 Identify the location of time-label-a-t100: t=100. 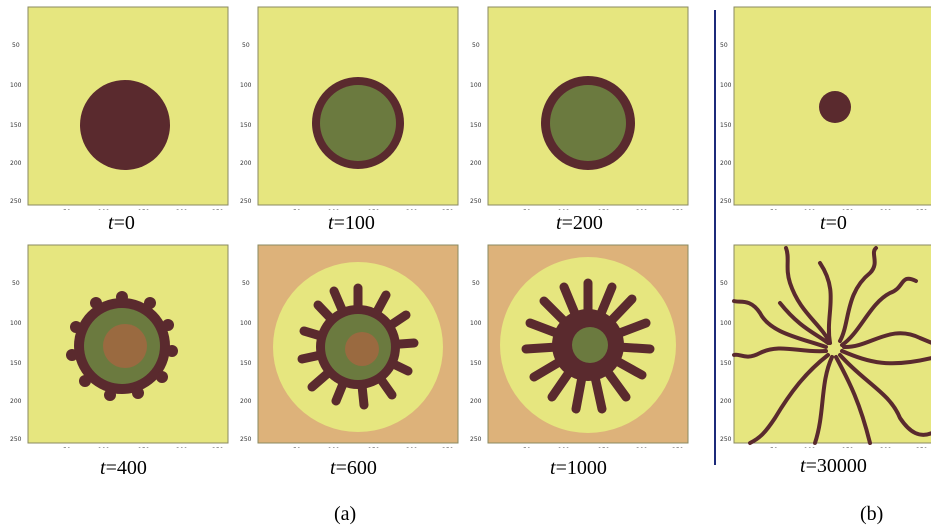
(351, 223).